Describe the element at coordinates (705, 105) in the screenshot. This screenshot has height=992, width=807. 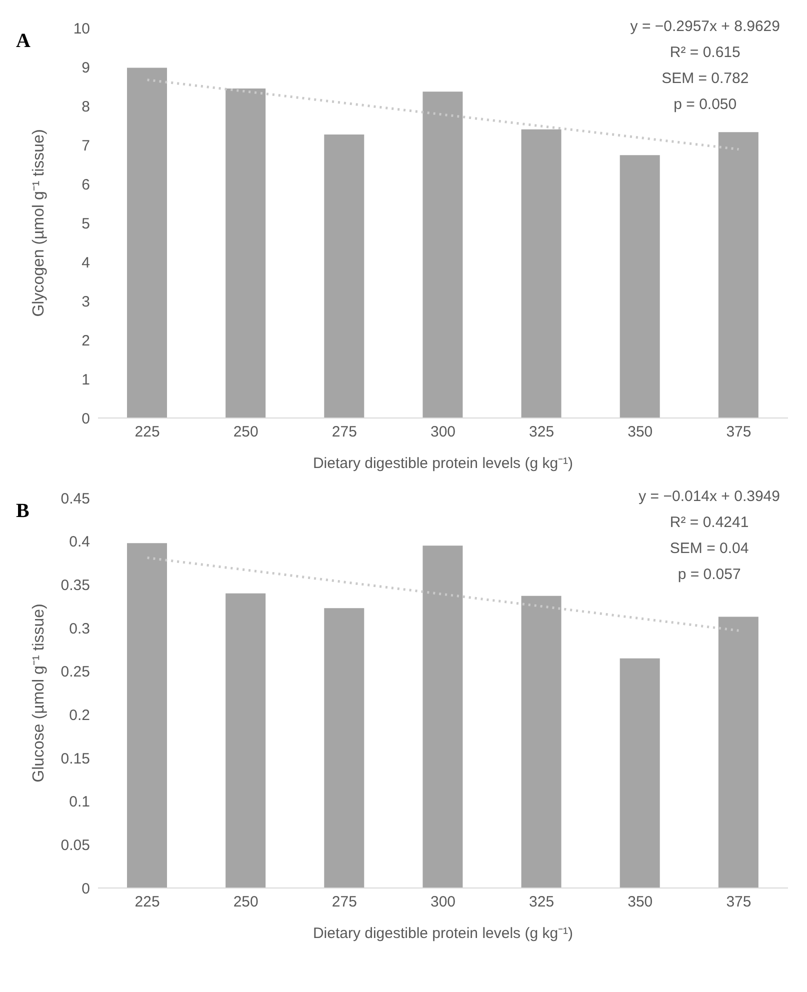
I see `annotation: p = 0.050` at that location.